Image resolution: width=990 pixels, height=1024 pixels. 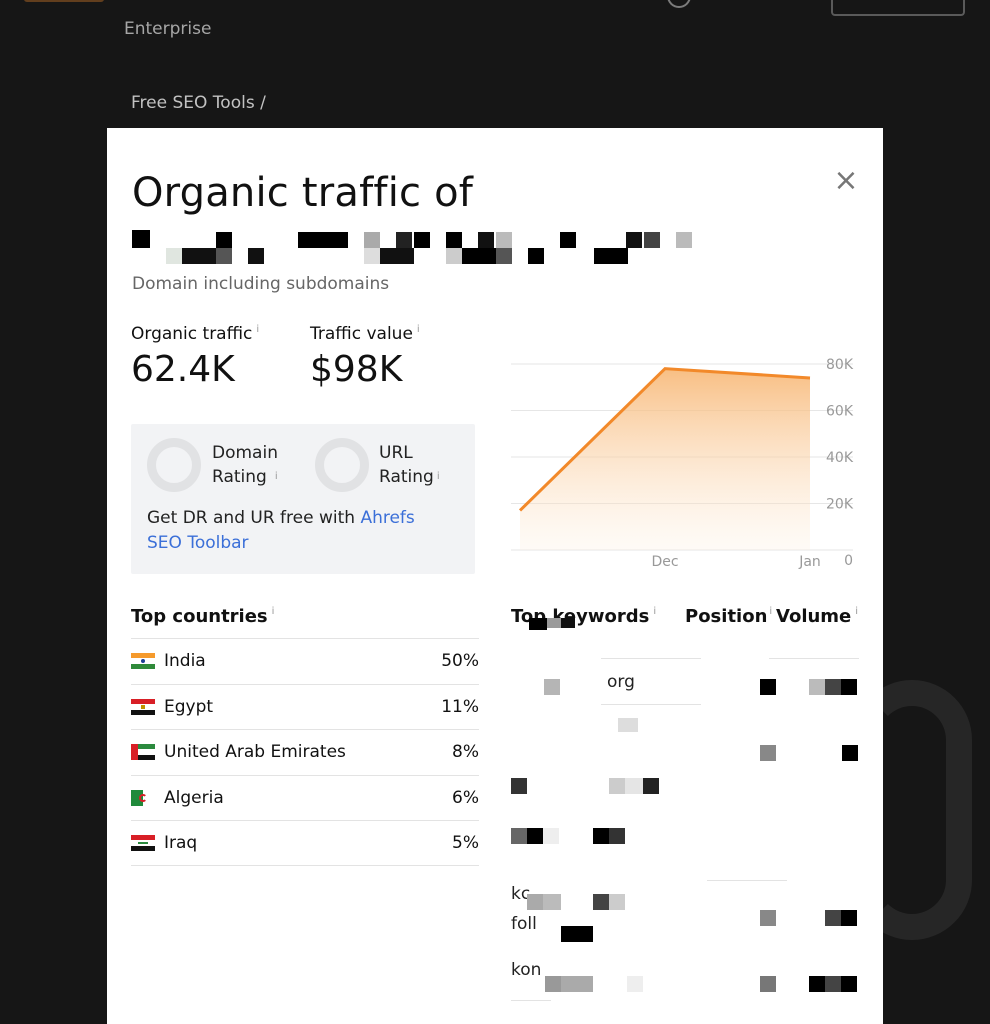 What do you see at coordinates (245, 453) in the screenshot?
I see `domain-rating-line1: Domain` at bounding box center [245, 453].